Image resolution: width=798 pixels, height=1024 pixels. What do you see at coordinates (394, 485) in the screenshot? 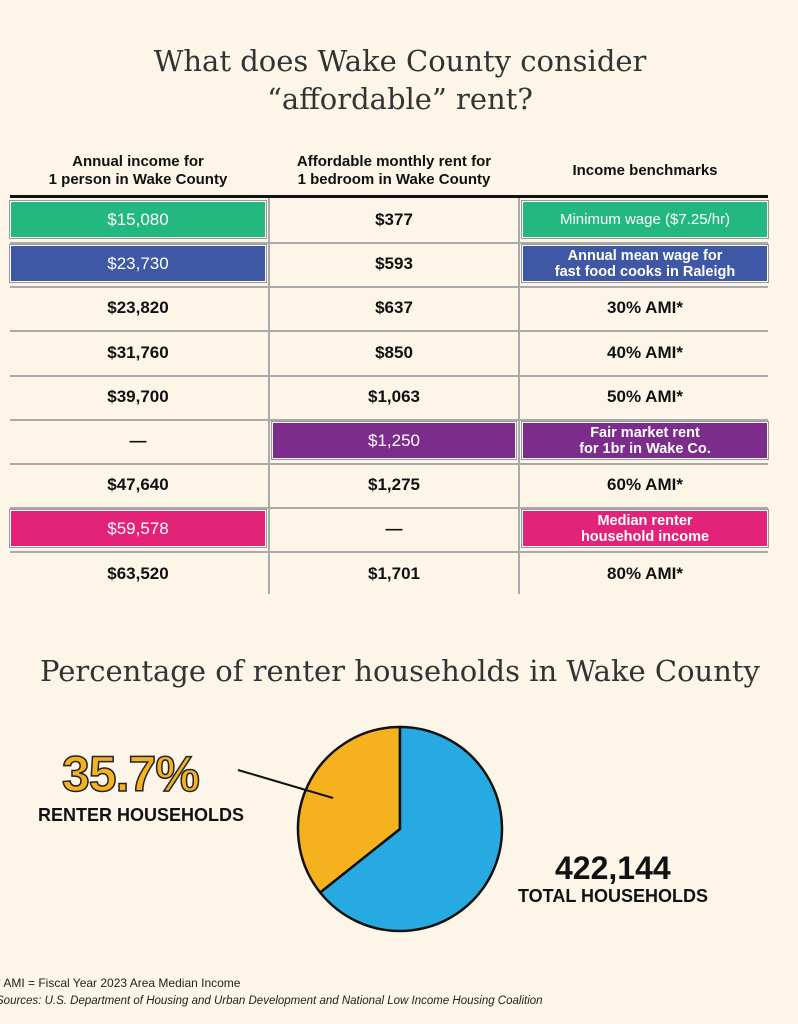
I see `cell-rent: $1,275` at bounding box center [394, 485].